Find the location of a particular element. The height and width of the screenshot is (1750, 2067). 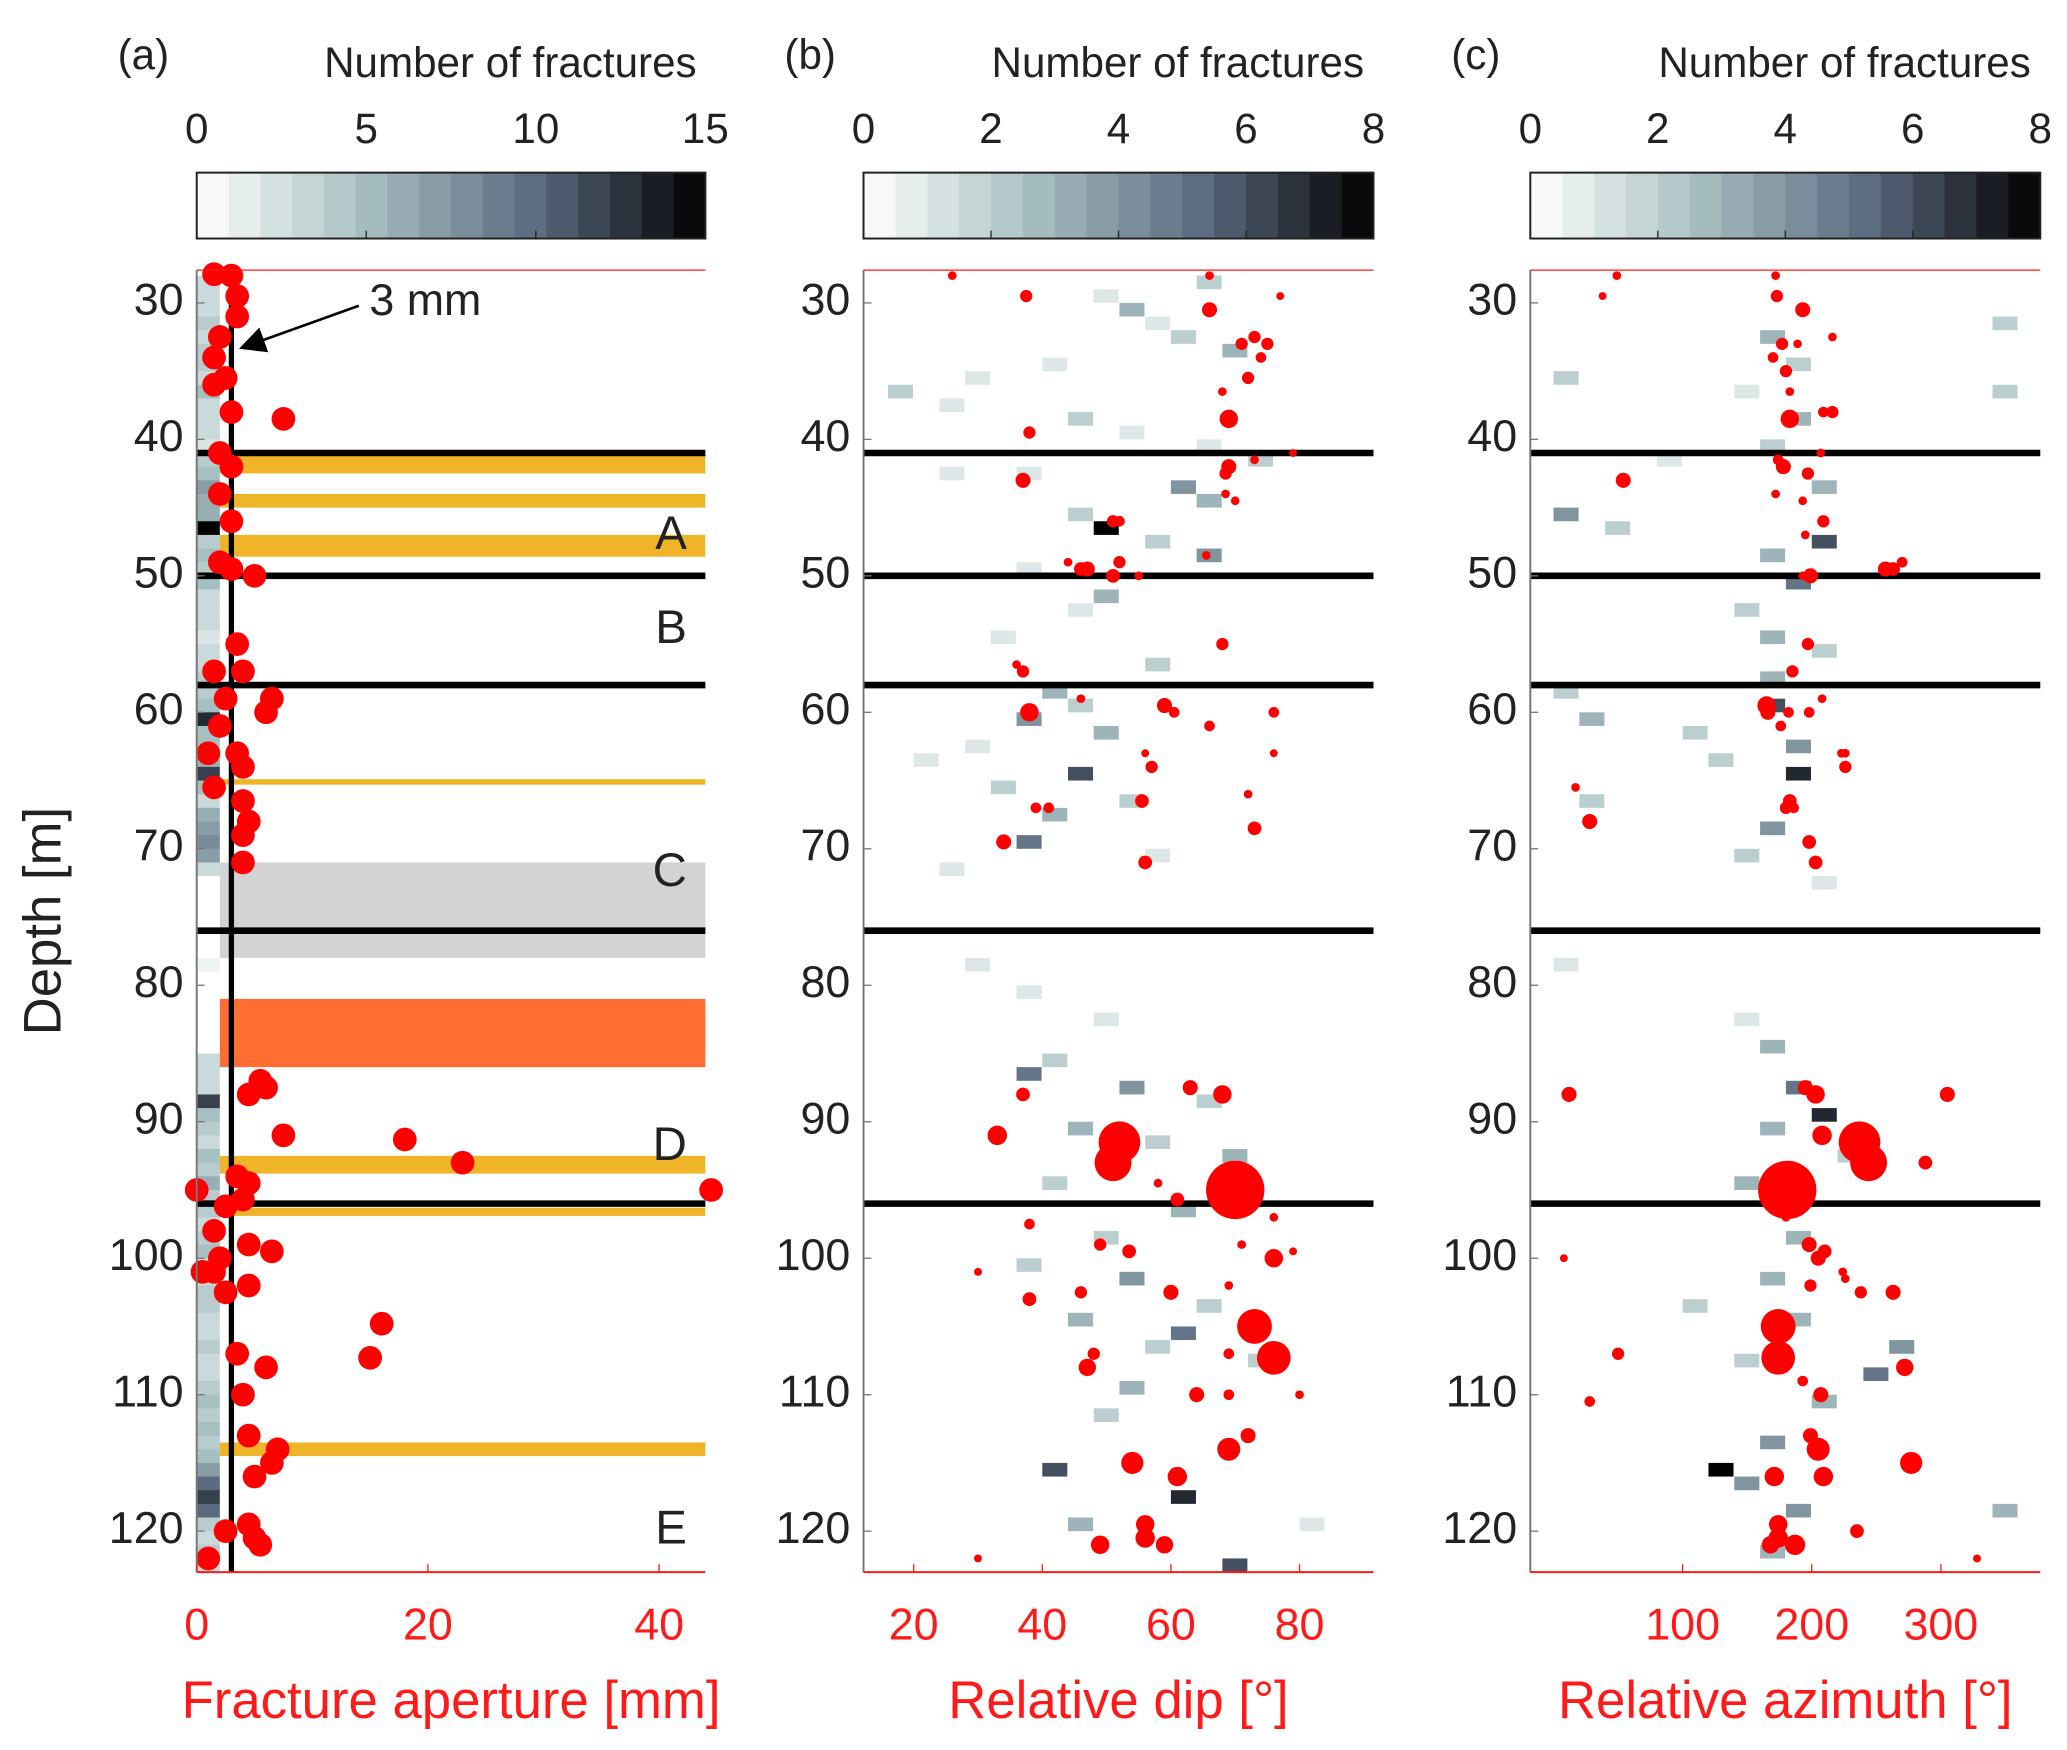

y-tick-label: 120 is located at coordinates (813, 1528).